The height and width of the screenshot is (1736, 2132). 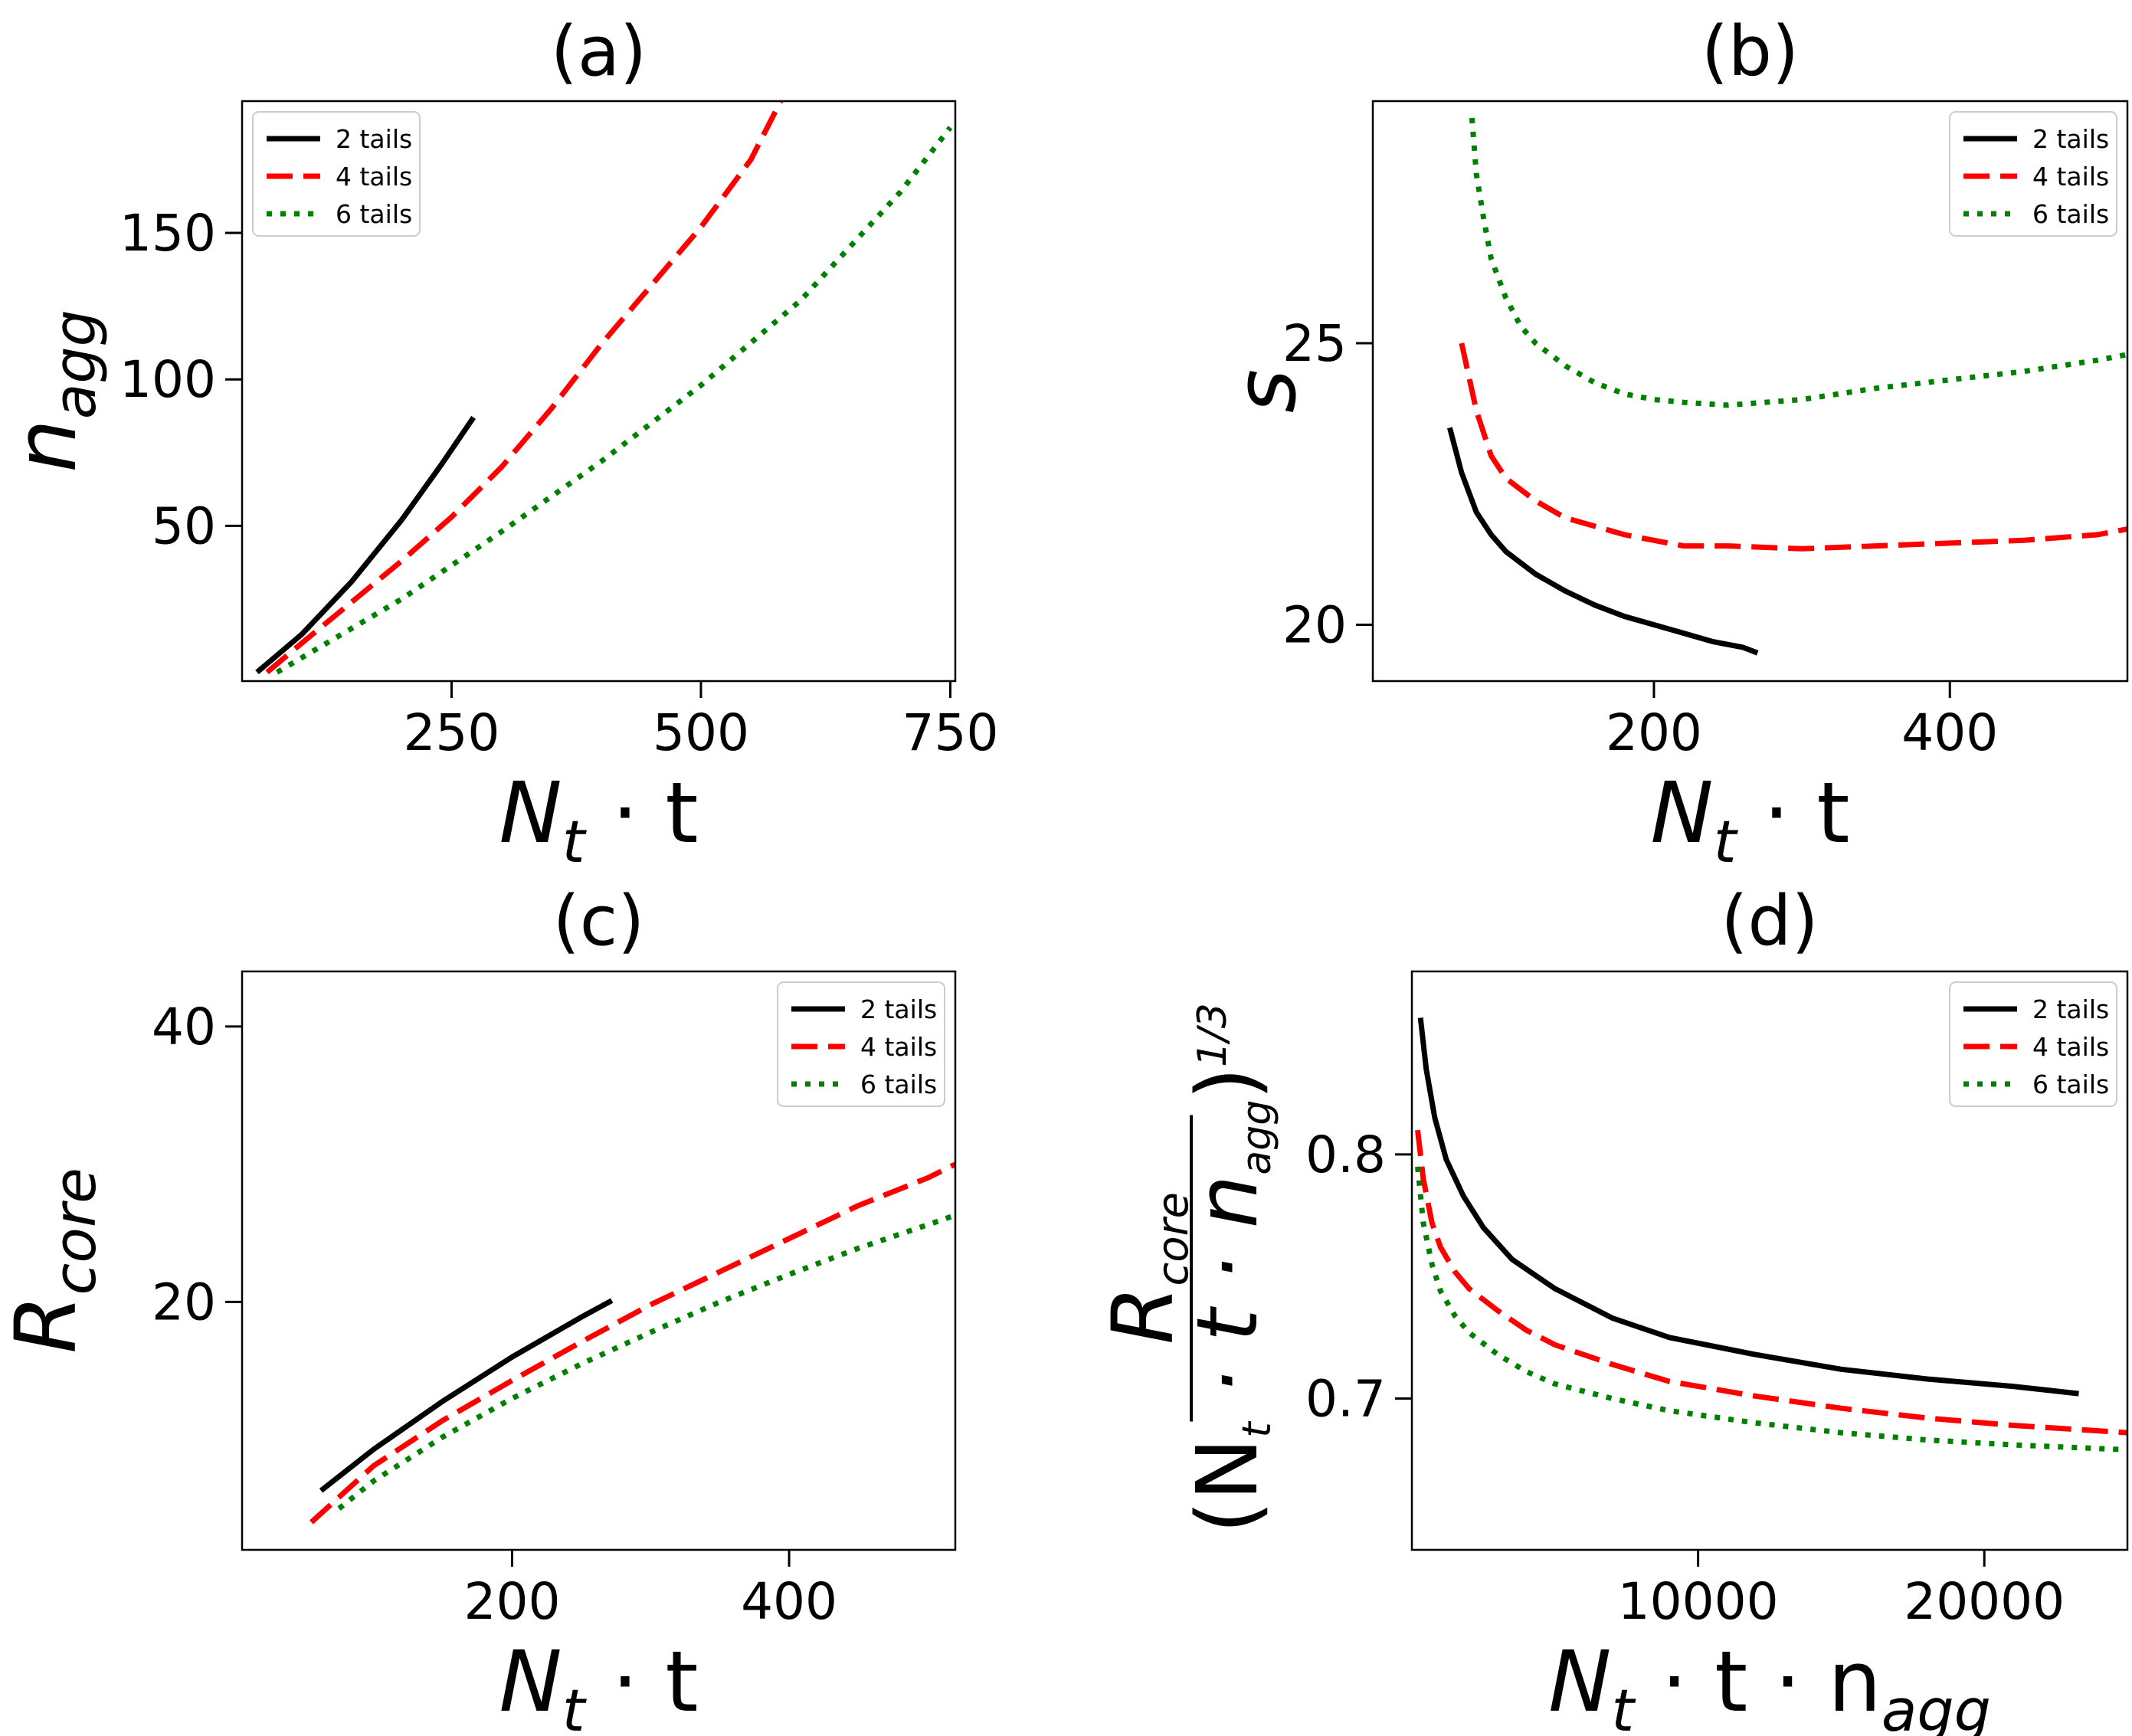 What do you see at coordinates (1143, 1315) in the screenshot?
I see `y-label-num-main: R` at bounding box center [1143, 1315].